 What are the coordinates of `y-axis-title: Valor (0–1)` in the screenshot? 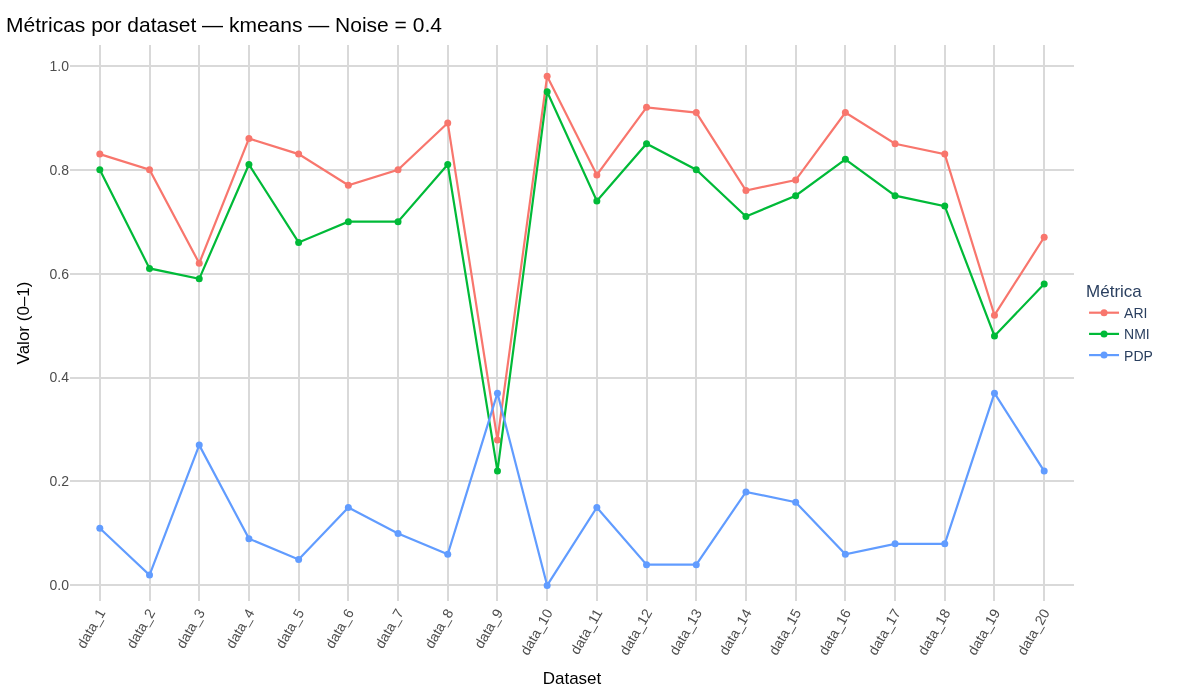 It's located at (24, 323).